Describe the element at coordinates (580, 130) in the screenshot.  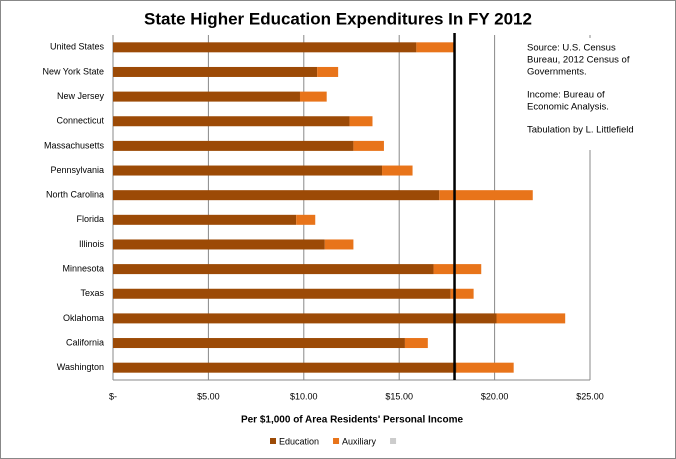
I see `annotation: Tabulation by L. Littlefield` at that location.